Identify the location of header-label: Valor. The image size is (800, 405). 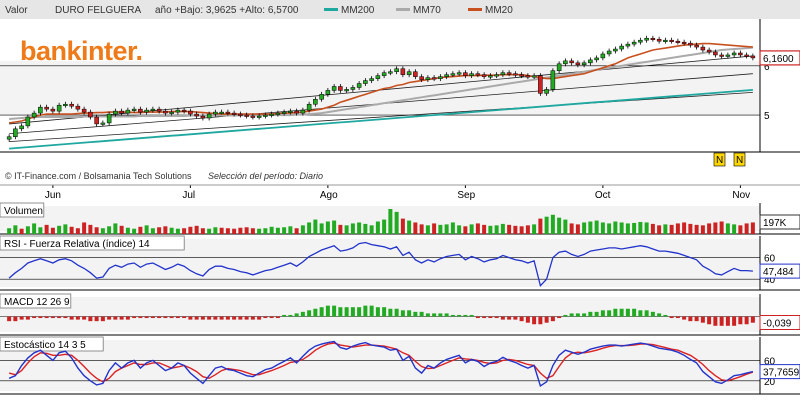
(16, 10).